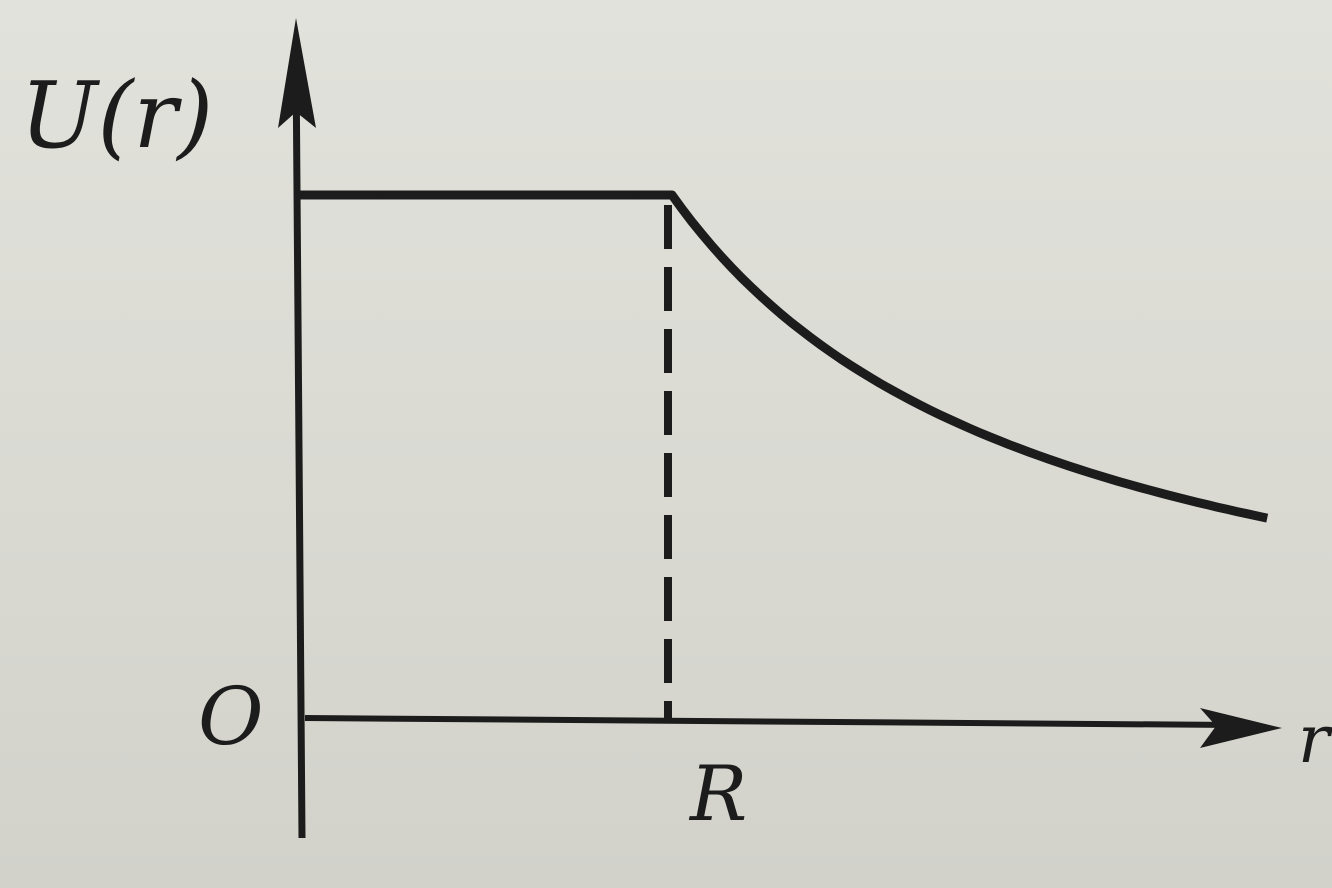  I want to click on x-axis, so click(770, 721).